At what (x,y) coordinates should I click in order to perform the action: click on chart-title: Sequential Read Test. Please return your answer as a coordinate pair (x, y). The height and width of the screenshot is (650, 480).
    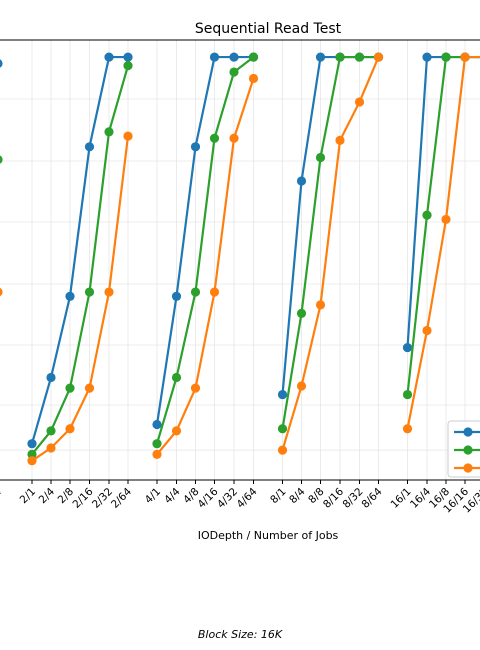
    Looking at the image, I should click on (268, 29).